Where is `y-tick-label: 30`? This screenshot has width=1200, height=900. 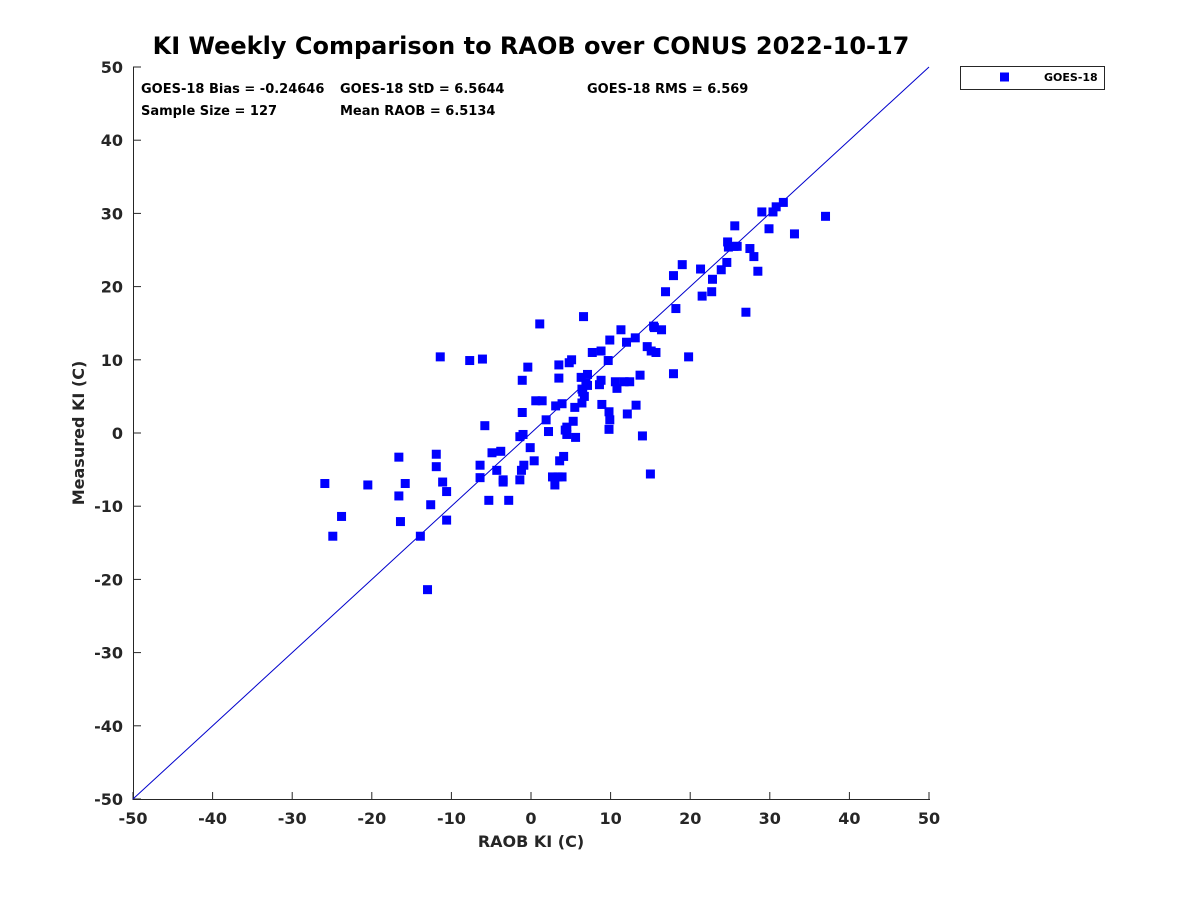
y-tick-label: 30 is located at coordinates (112, 213).